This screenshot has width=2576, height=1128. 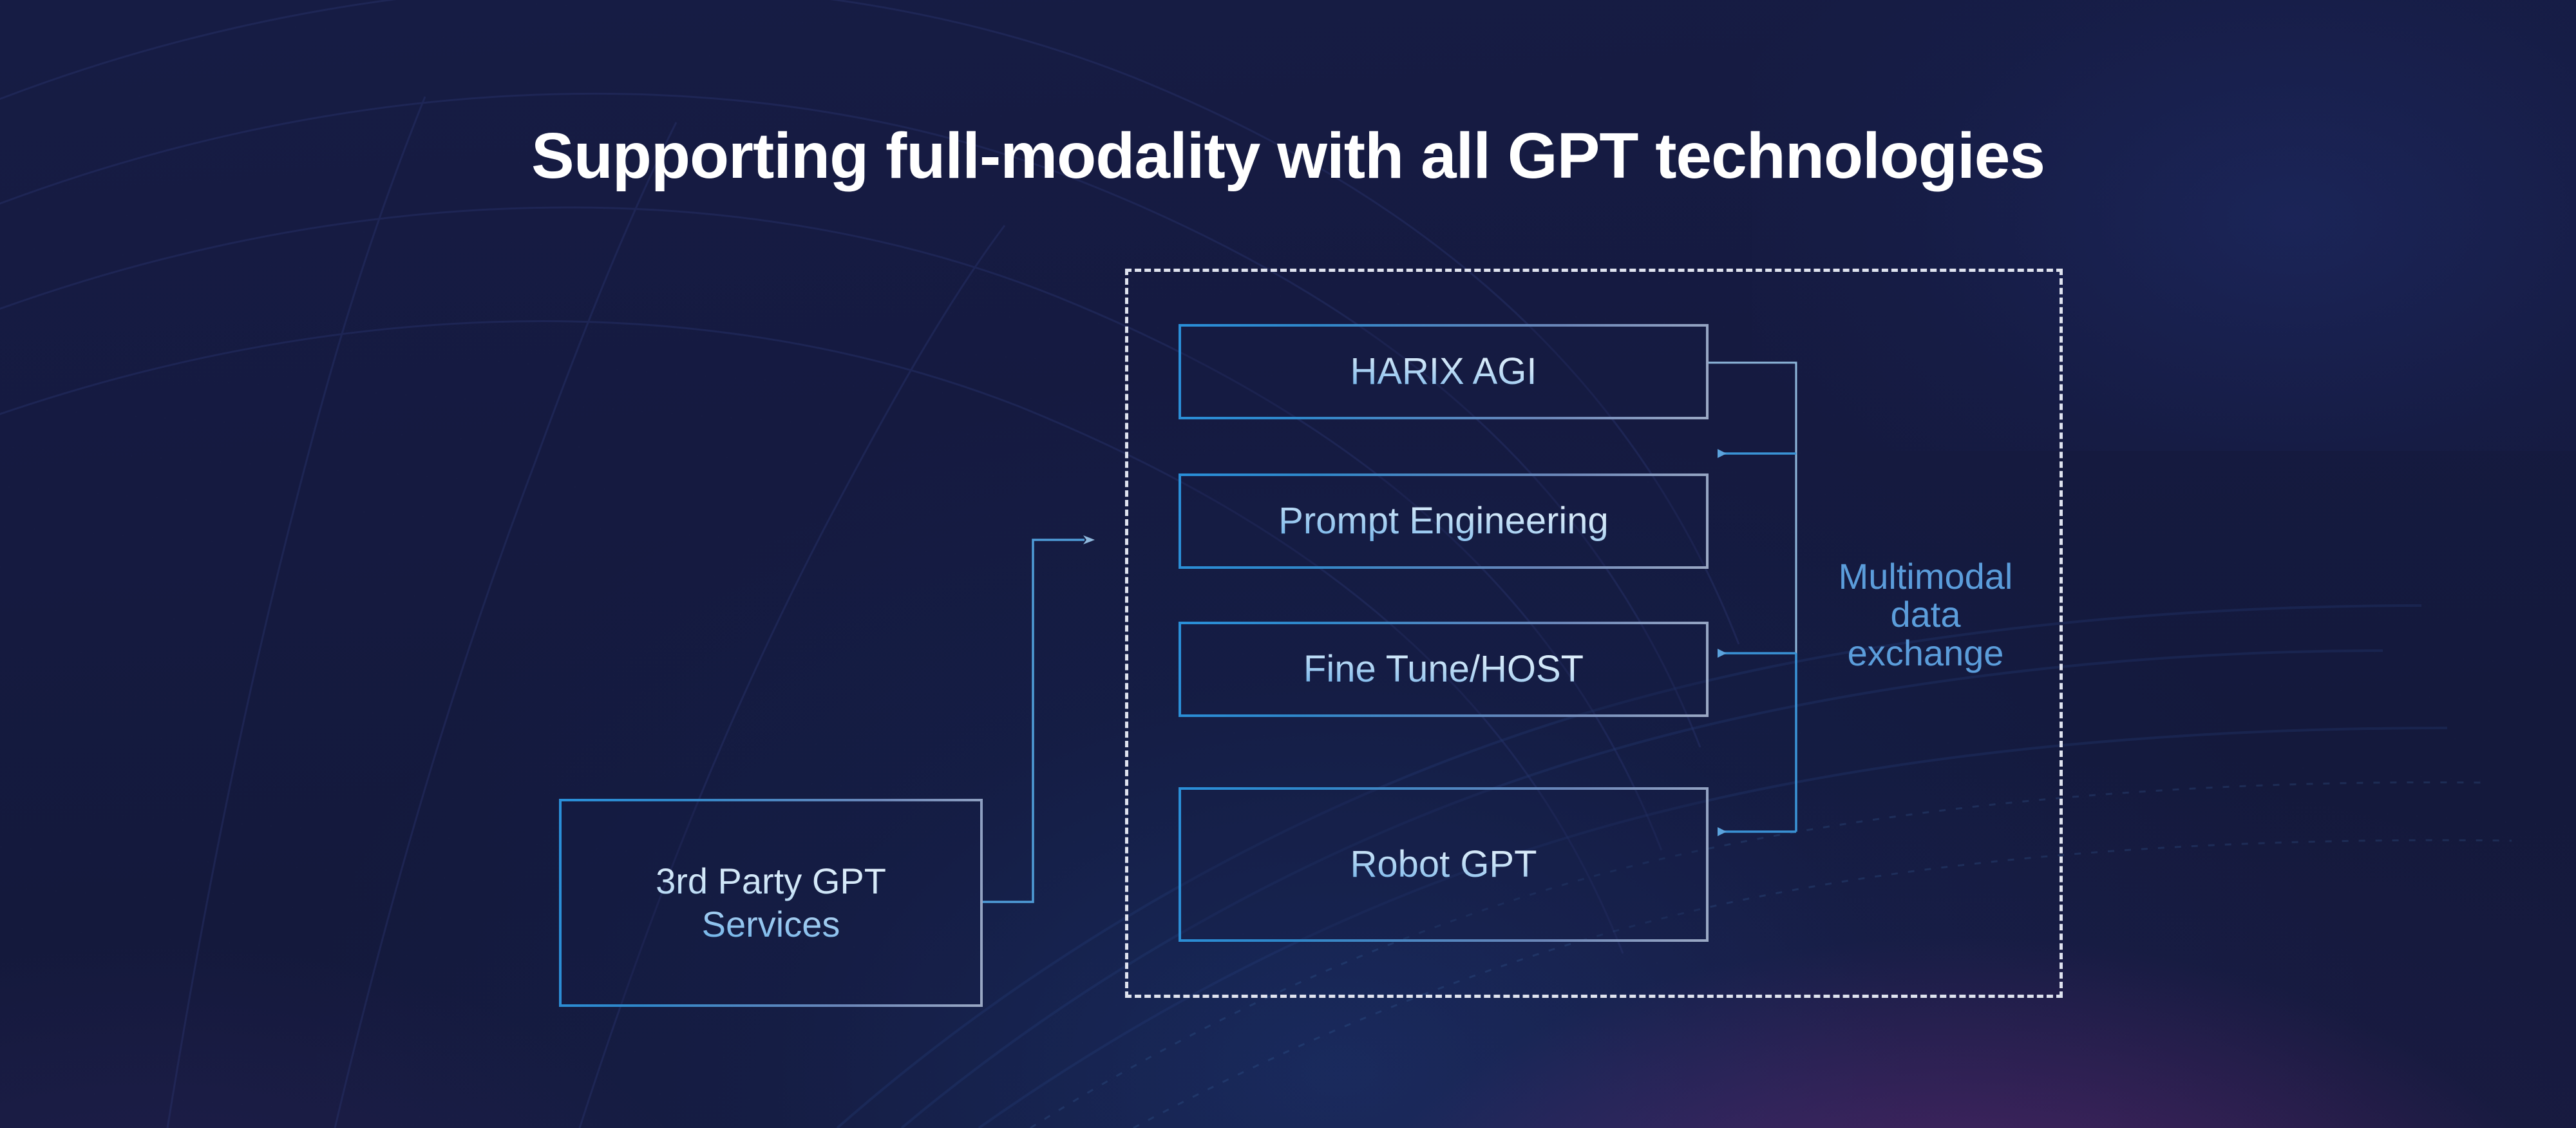 I want to click on node-harix-agi-label: HARIX AGI, so click(x=1444, y=372).